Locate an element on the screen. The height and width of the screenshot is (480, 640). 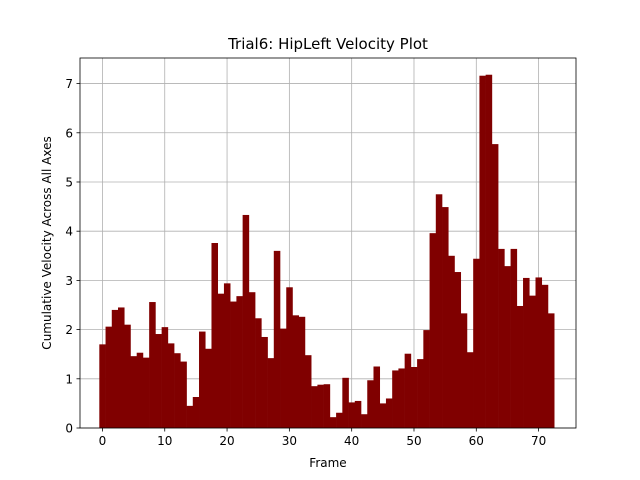
x-tick-label: 10 is located at coordinates (164, 441).